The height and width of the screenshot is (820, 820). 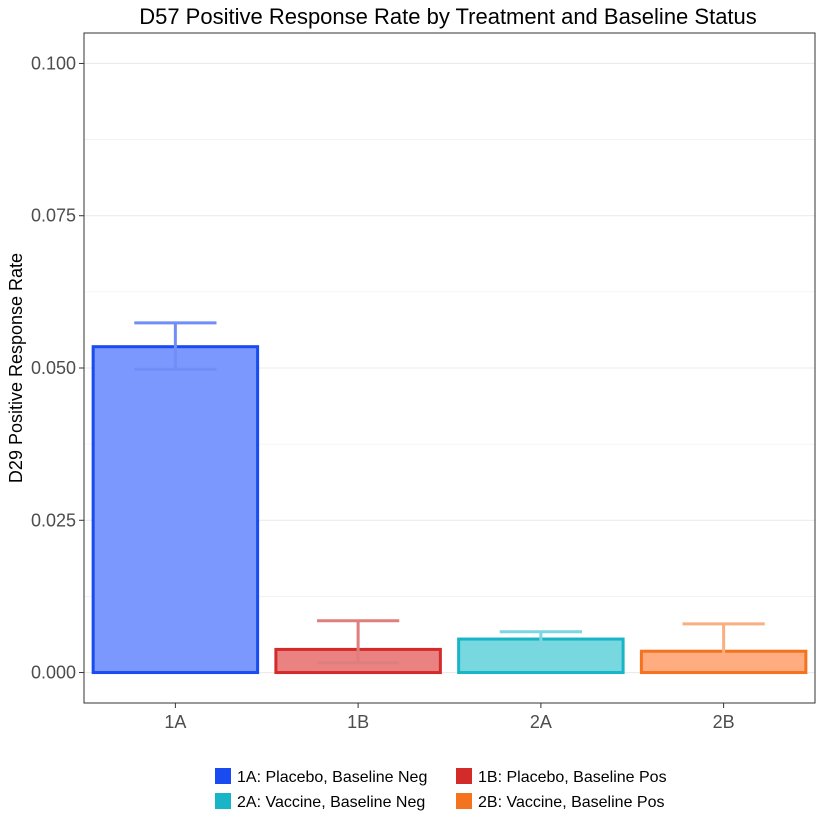 I want to click on x-tick-label: 2A, so click(x=541, y=722).